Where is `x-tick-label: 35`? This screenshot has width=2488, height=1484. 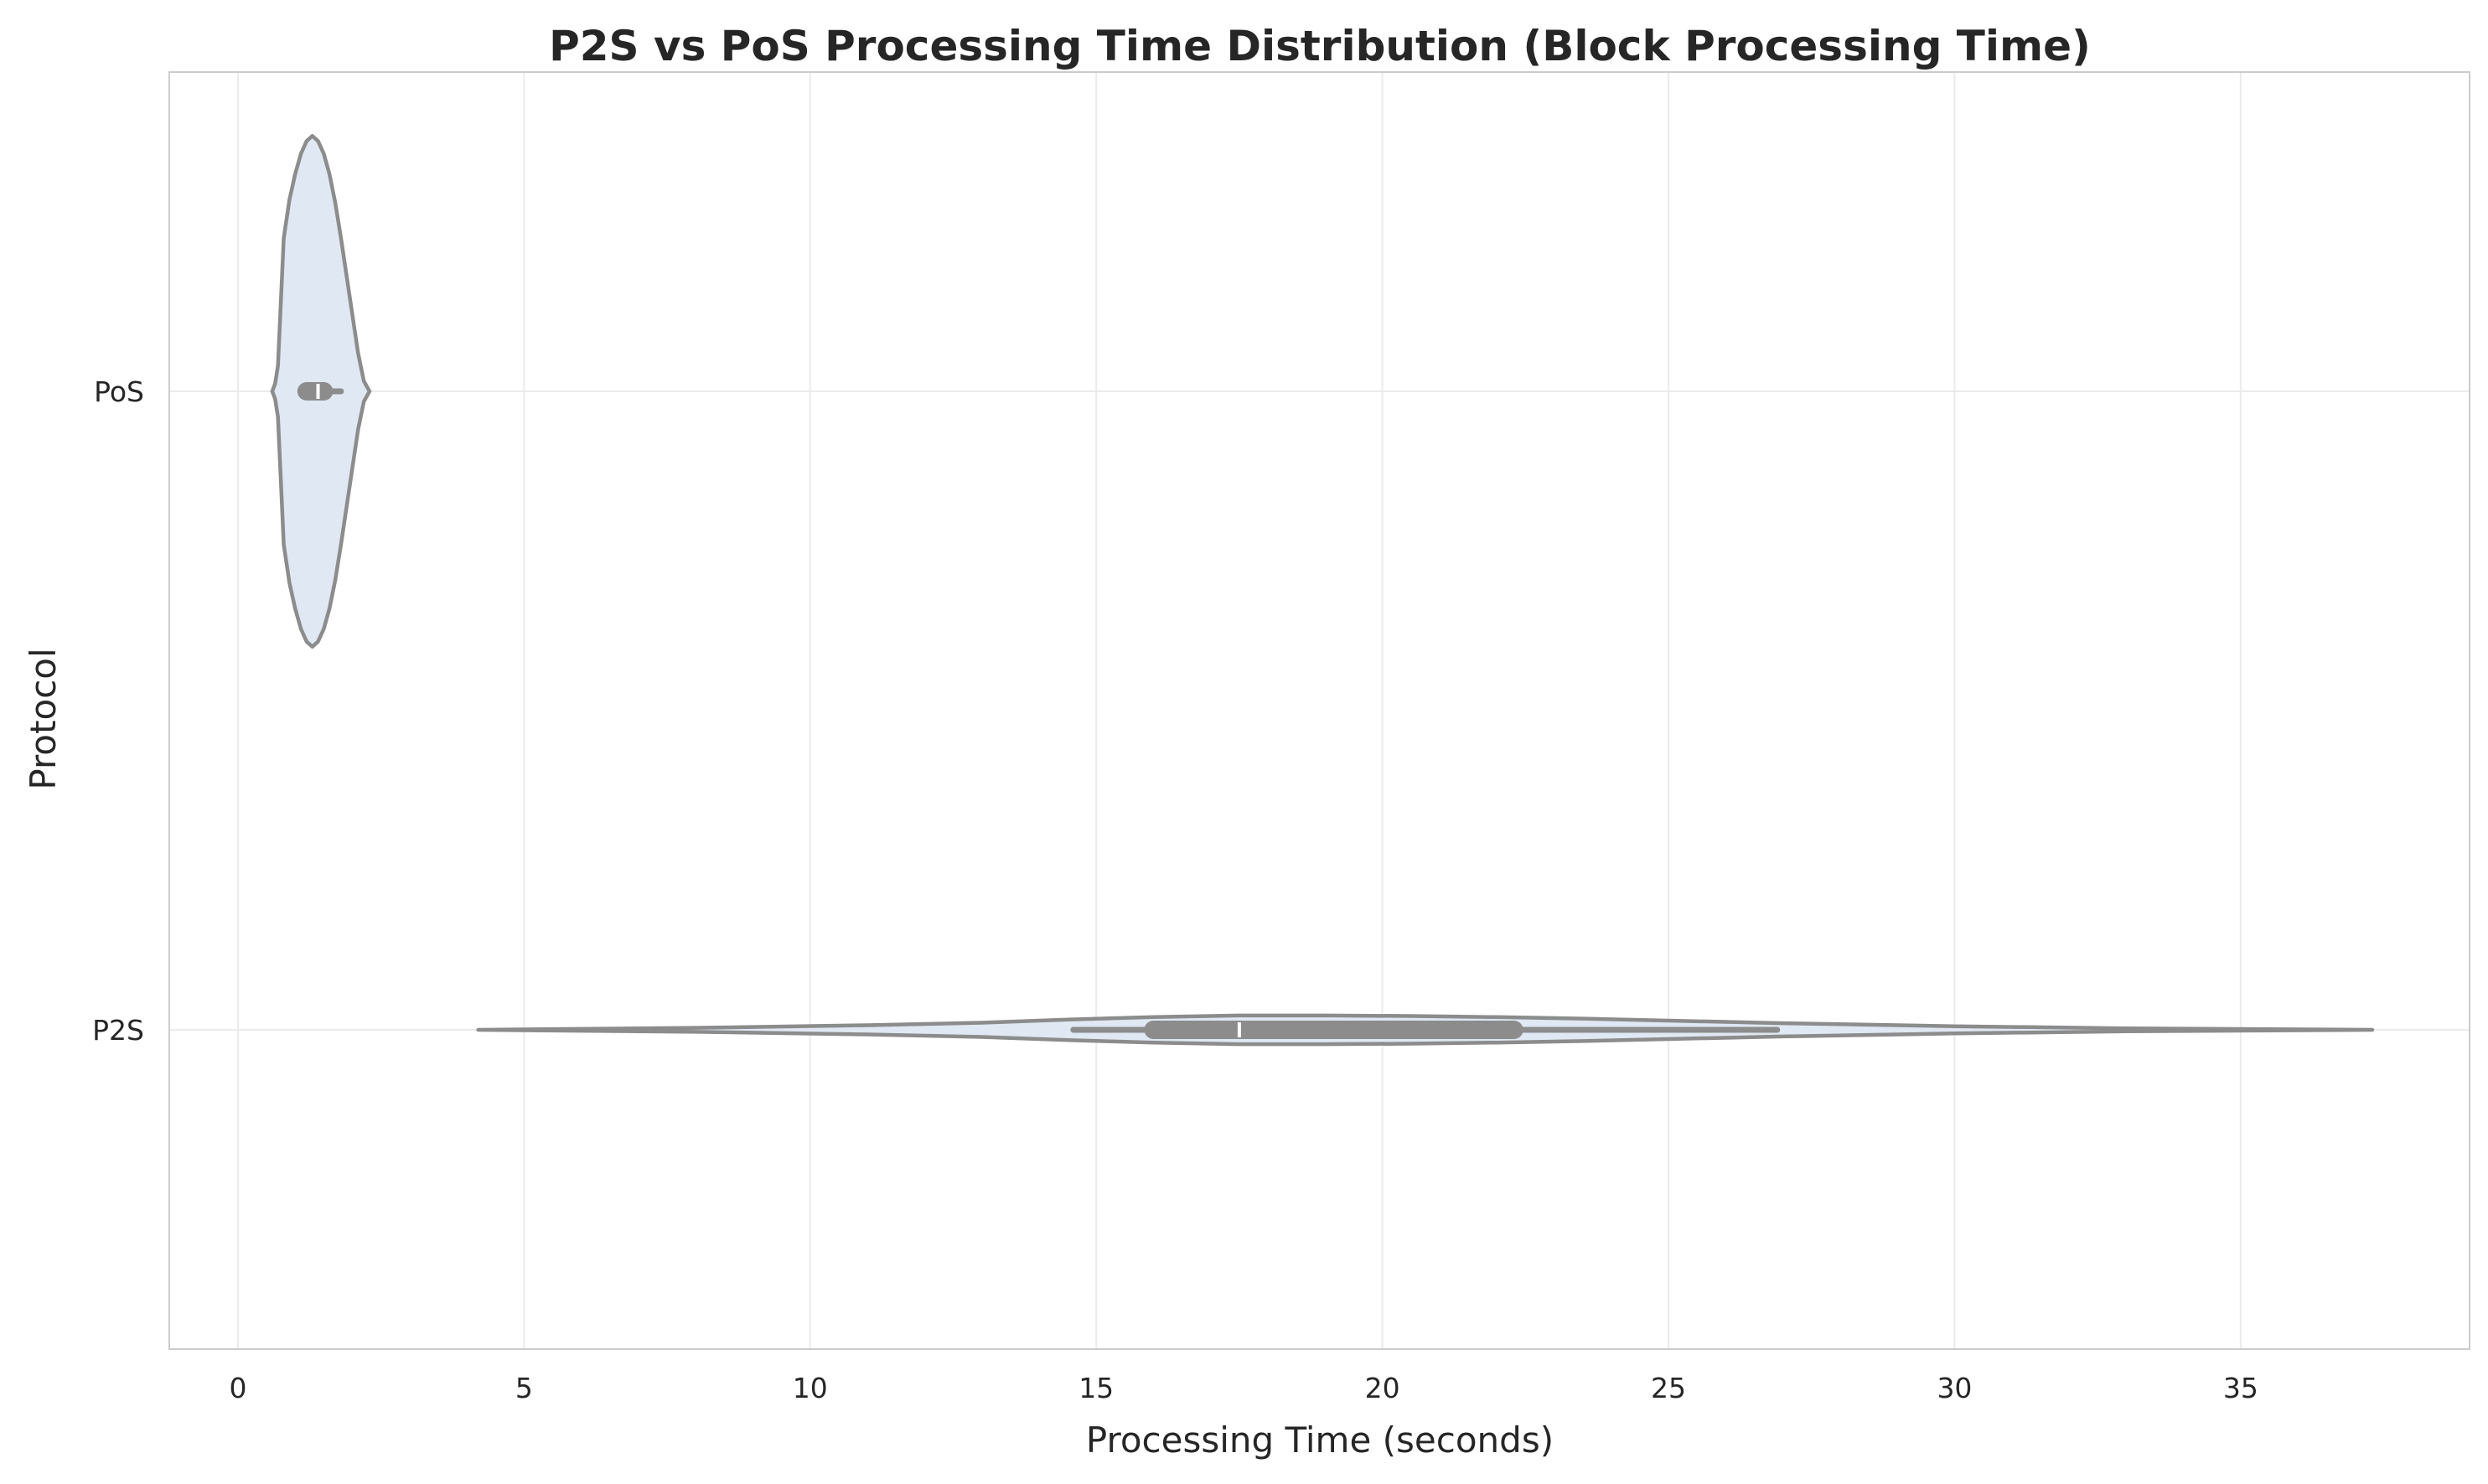
x-tick-label: 35 is located at coordinates (2240, 1388).